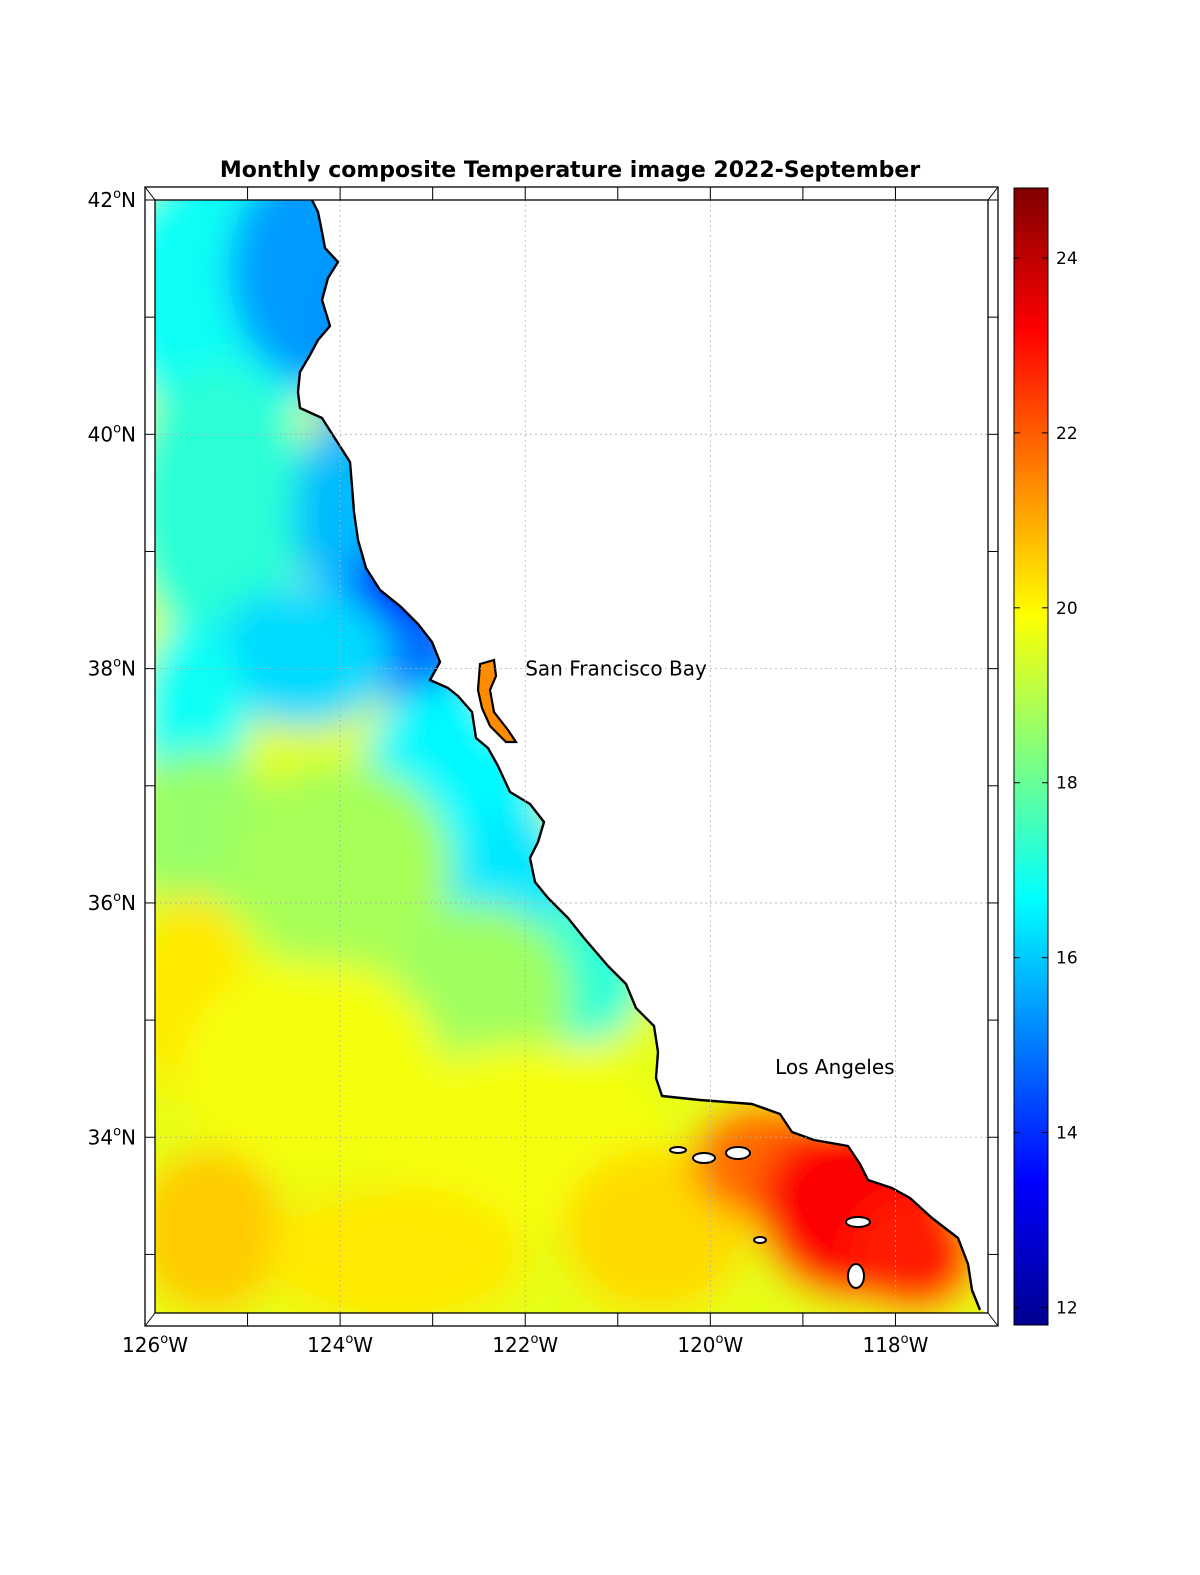 The height and width of the screenshot is (1575, 1200). What do you see at coordinates (1067, 609) in the screenshot?
I see `colorbar-tick-label: 20` at bounding box center [1067, 609].